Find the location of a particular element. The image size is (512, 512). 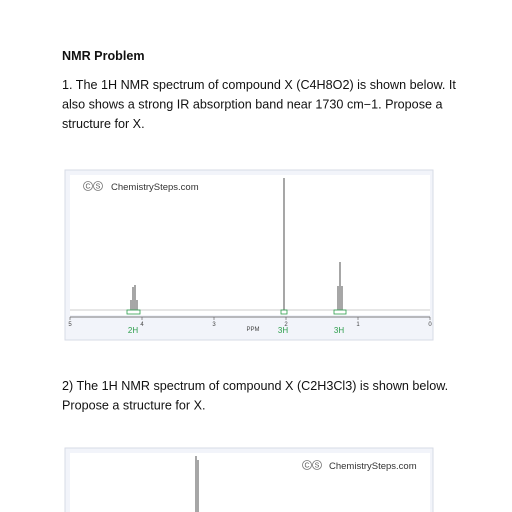

tick-label: 1 is located at coordinates (358, 325).